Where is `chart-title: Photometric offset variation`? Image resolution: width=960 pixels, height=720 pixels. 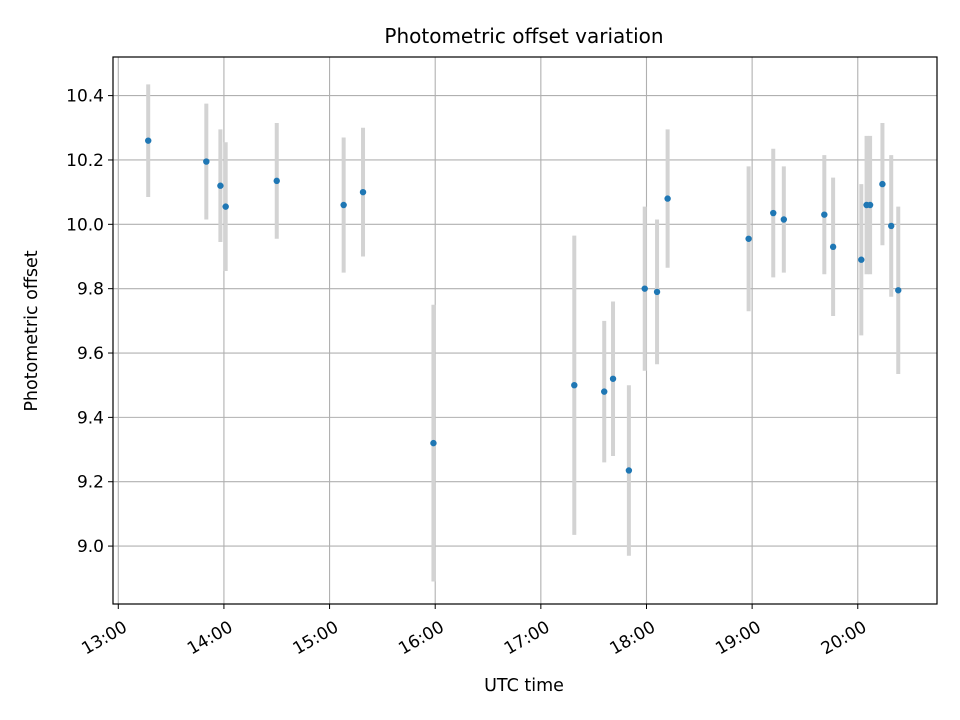 chart-title: Photometric offset variation is located at coordinates (523, 36).